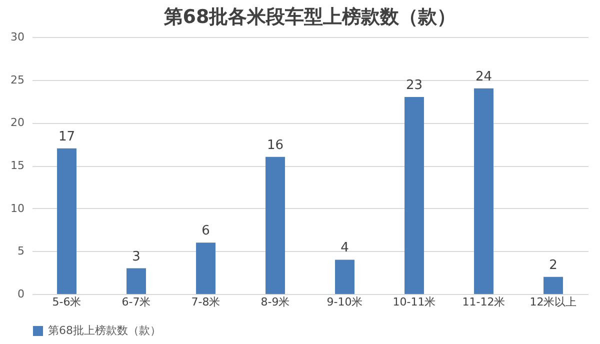 The width and height of the screenshot is (600, 344). I want to click on x-tick-label: 8-9米, so click(275, 302).